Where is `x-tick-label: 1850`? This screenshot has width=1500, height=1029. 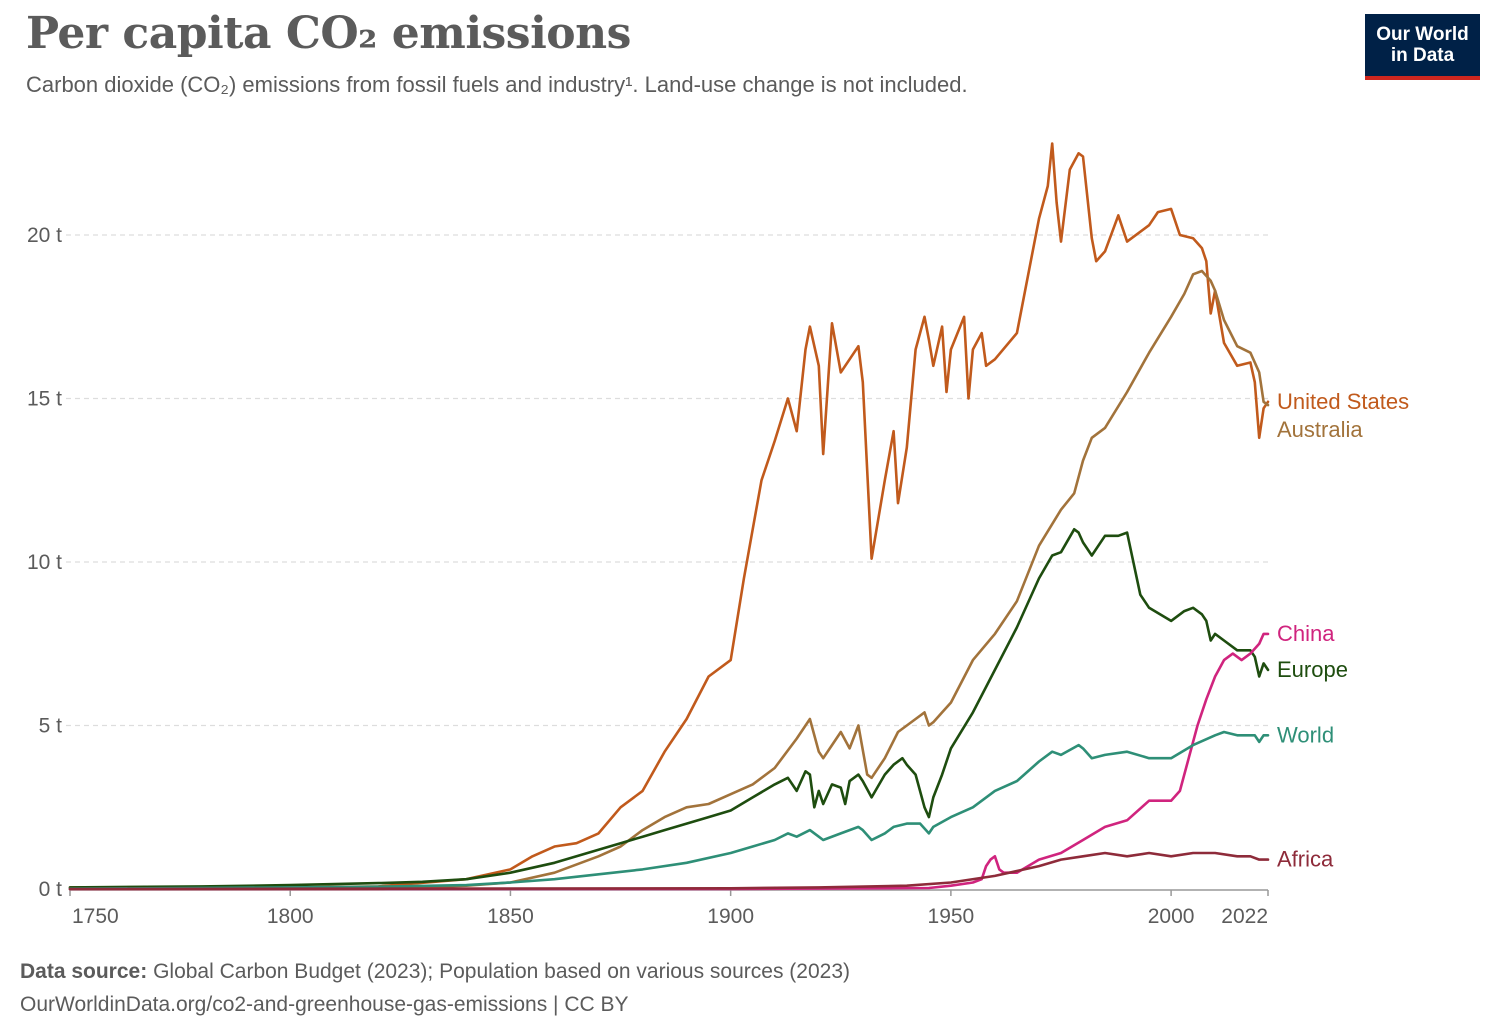
x-tick-label: 1850 is located at coordinates (510, 916).